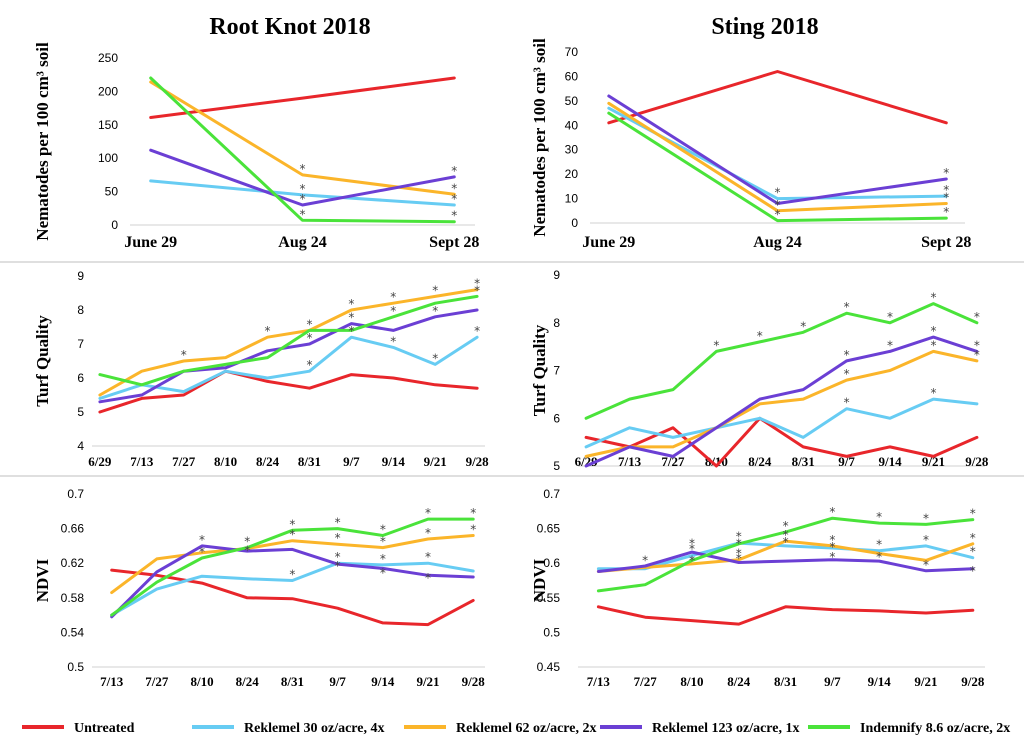 The image size is (1024, 755). Describe the element at coordinates (108, 58) in the screenshot. I see `y-tick-label: 250` at that location.